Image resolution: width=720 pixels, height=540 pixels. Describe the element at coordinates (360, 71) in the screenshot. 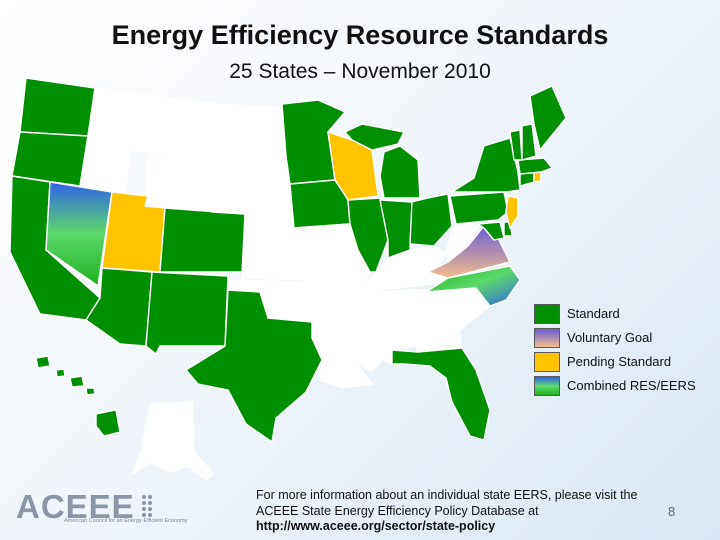

I see `slide-subtitle: 25 States – November 2010` at that location.